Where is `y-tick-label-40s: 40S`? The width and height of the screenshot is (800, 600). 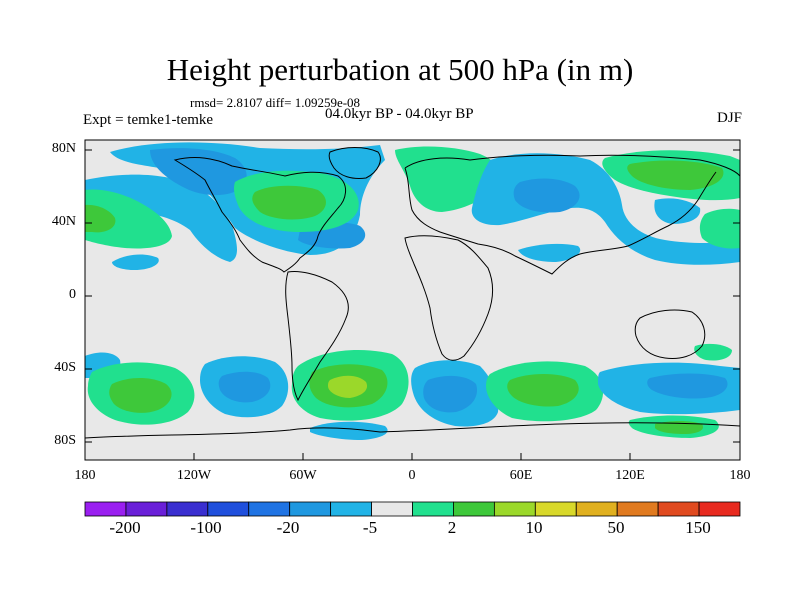
y-tick-label-40s: 40S is located at coordinates (65, 367).